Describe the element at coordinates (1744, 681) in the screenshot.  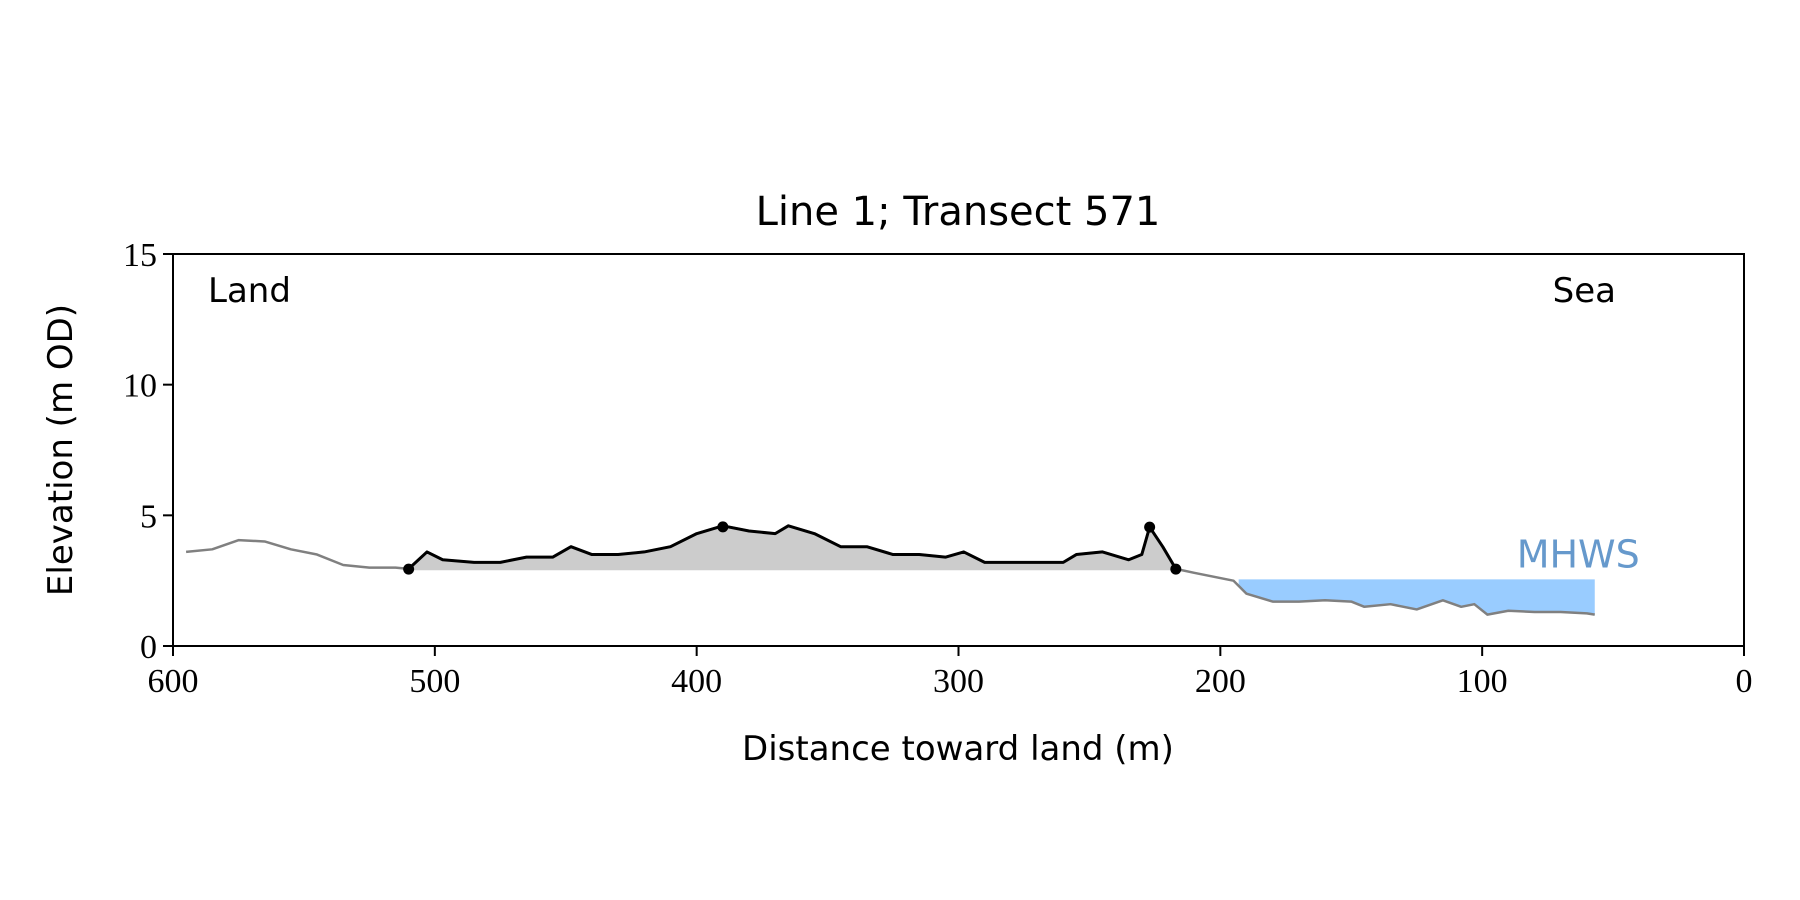
I see `x-tick-label: 0` at that location.